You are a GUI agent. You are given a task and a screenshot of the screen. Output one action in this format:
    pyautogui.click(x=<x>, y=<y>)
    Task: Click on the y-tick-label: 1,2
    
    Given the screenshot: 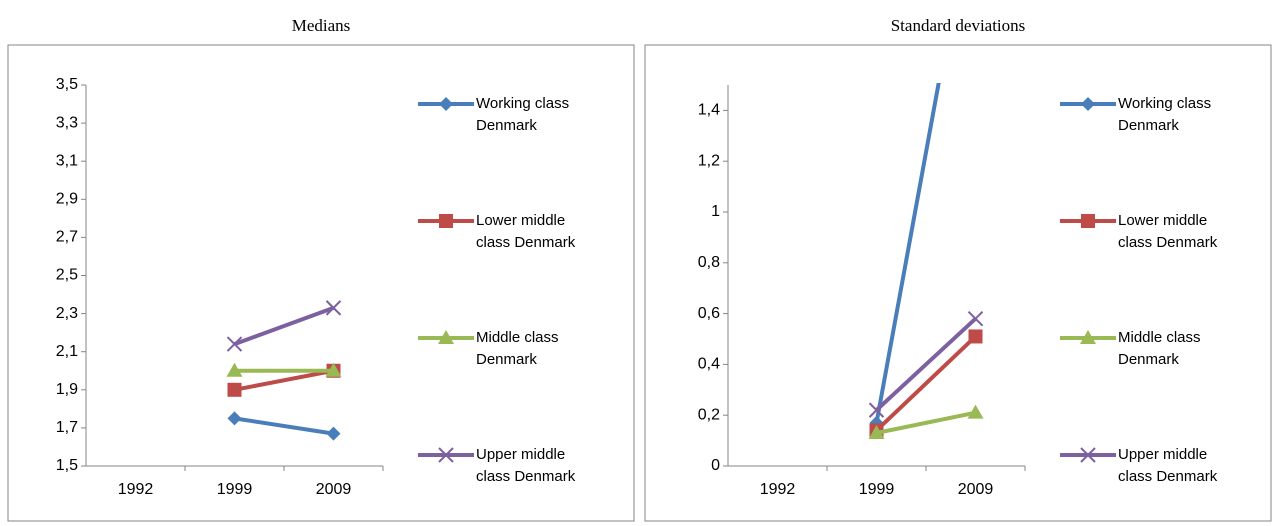 What is the action you would take?
    pyautogui.click(x=709, y=160)
    